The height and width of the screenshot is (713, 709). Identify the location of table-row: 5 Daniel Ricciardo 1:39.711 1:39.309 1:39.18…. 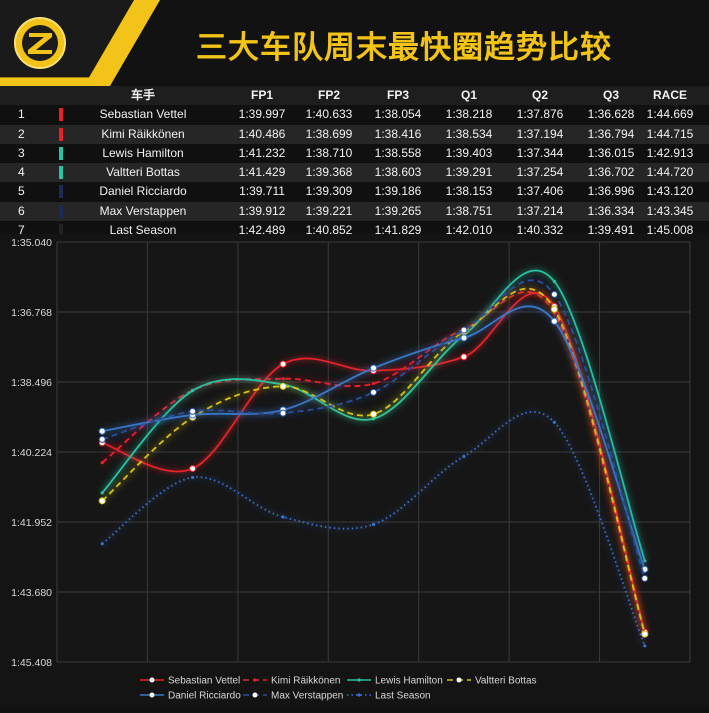
(354, 192).